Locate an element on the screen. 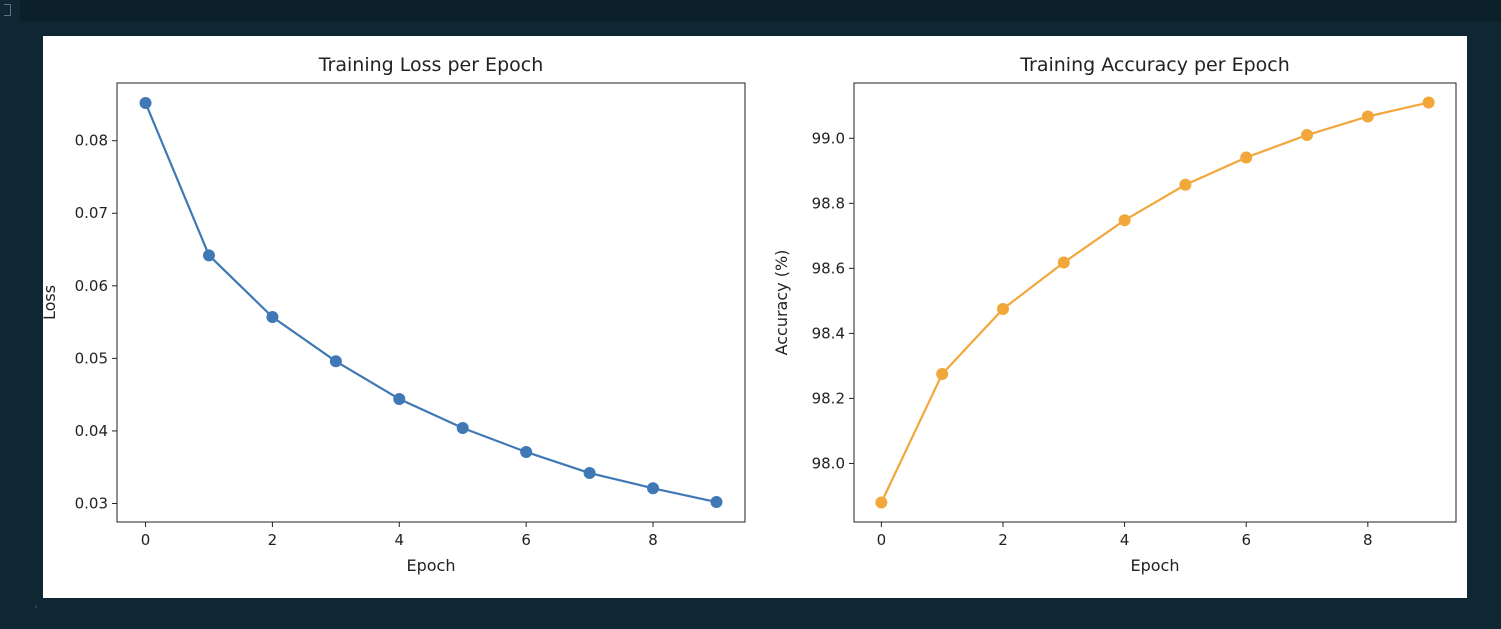 The width and height of the screenshot is (1501, 629). y-tick-label: 0.03 is located at coordinates (91, 503).